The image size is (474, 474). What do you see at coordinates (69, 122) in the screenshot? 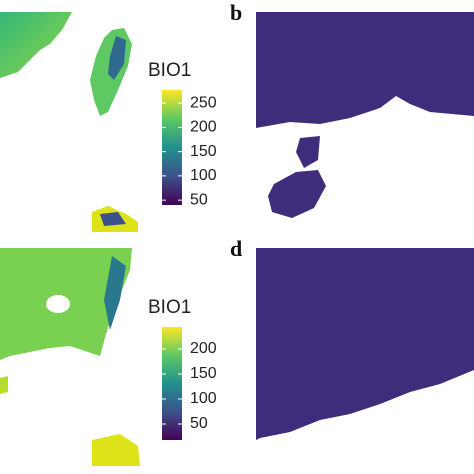
I see `map-a` at bounding box center [69, 122].